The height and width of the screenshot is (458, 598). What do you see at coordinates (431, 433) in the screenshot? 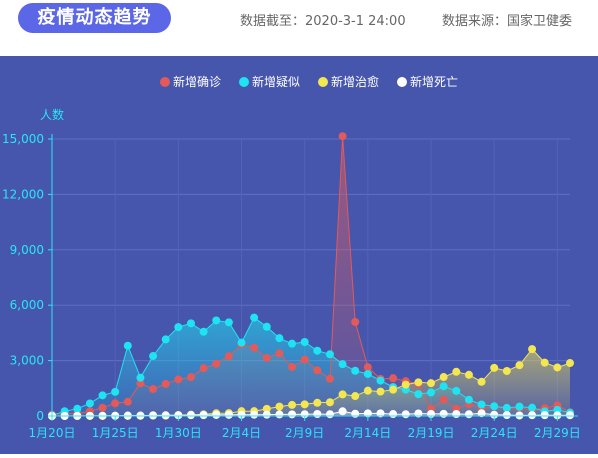
I see `x-tick-label: 2月19日` at bounding box center [431, 433].